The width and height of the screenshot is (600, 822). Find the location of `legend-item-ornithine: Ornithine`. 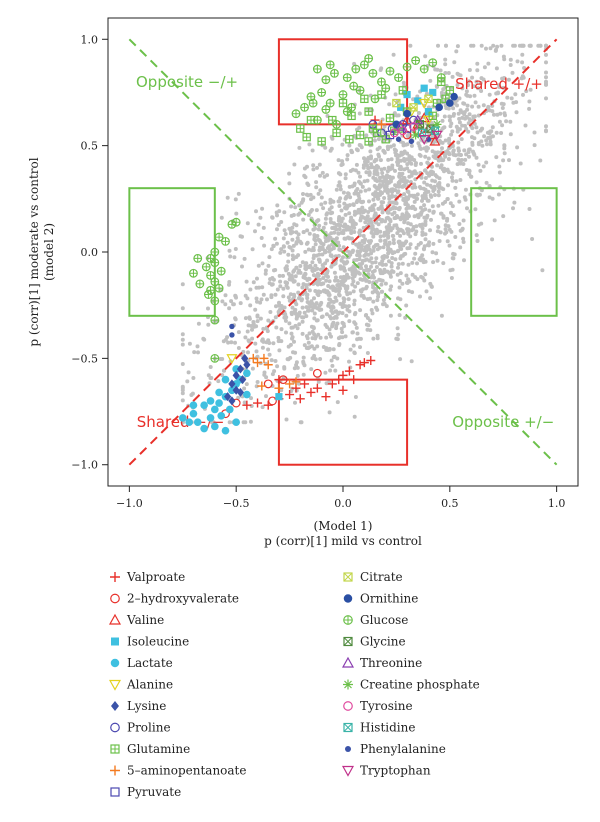

legend-item-ornithine: Ornithine is located at coordinates (380, 599).